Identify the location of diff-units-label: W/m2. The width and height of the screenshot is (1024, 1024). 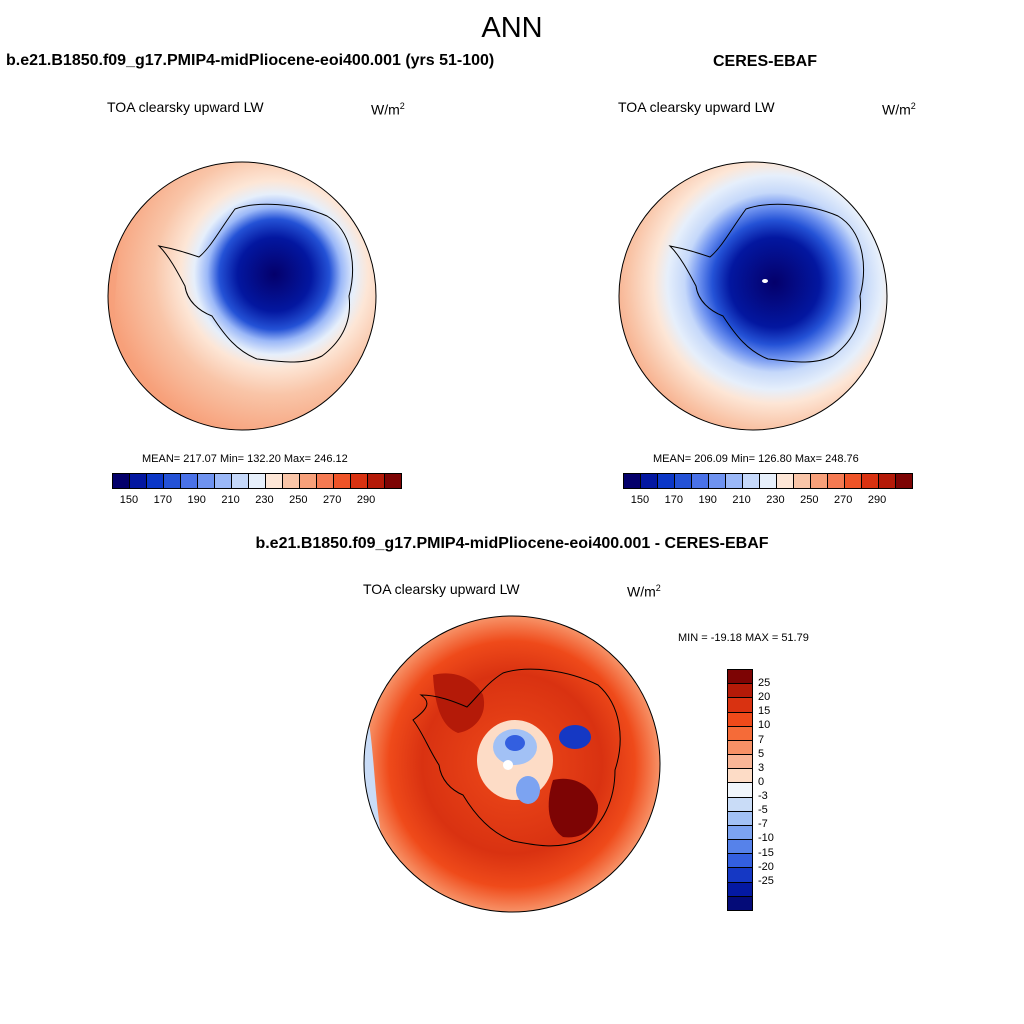
(644, 591).